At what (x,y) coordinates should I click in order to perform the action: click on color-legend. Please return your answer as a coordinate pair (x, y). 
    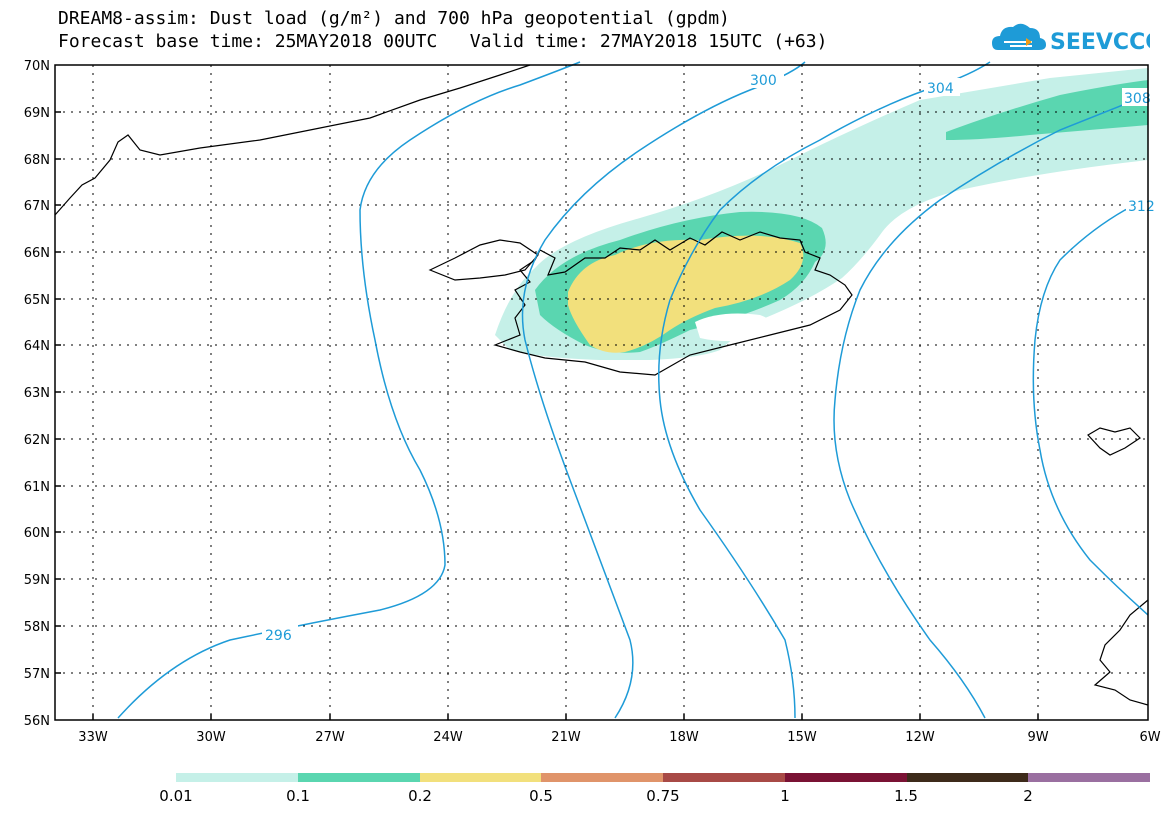
    Looking at the image, I should click on (663, 777).